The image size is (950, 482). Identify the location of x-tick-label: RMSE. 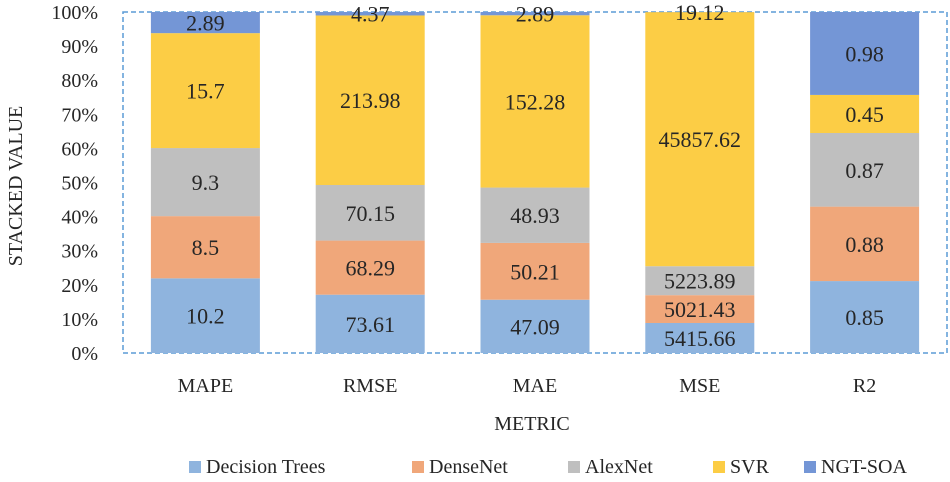
(370, 386).